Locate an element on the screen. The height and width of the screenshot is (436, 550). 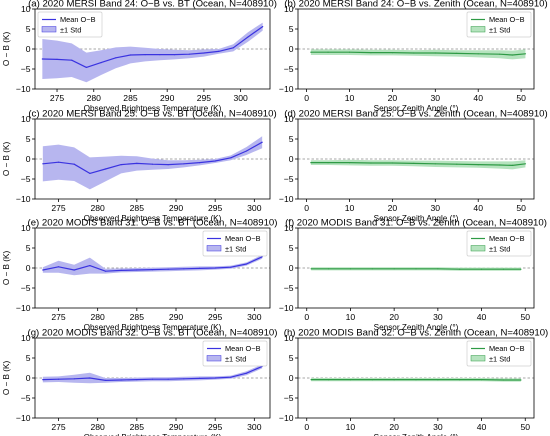
legend-label-mean: Mean O−B is located at coordinates (507, 348).